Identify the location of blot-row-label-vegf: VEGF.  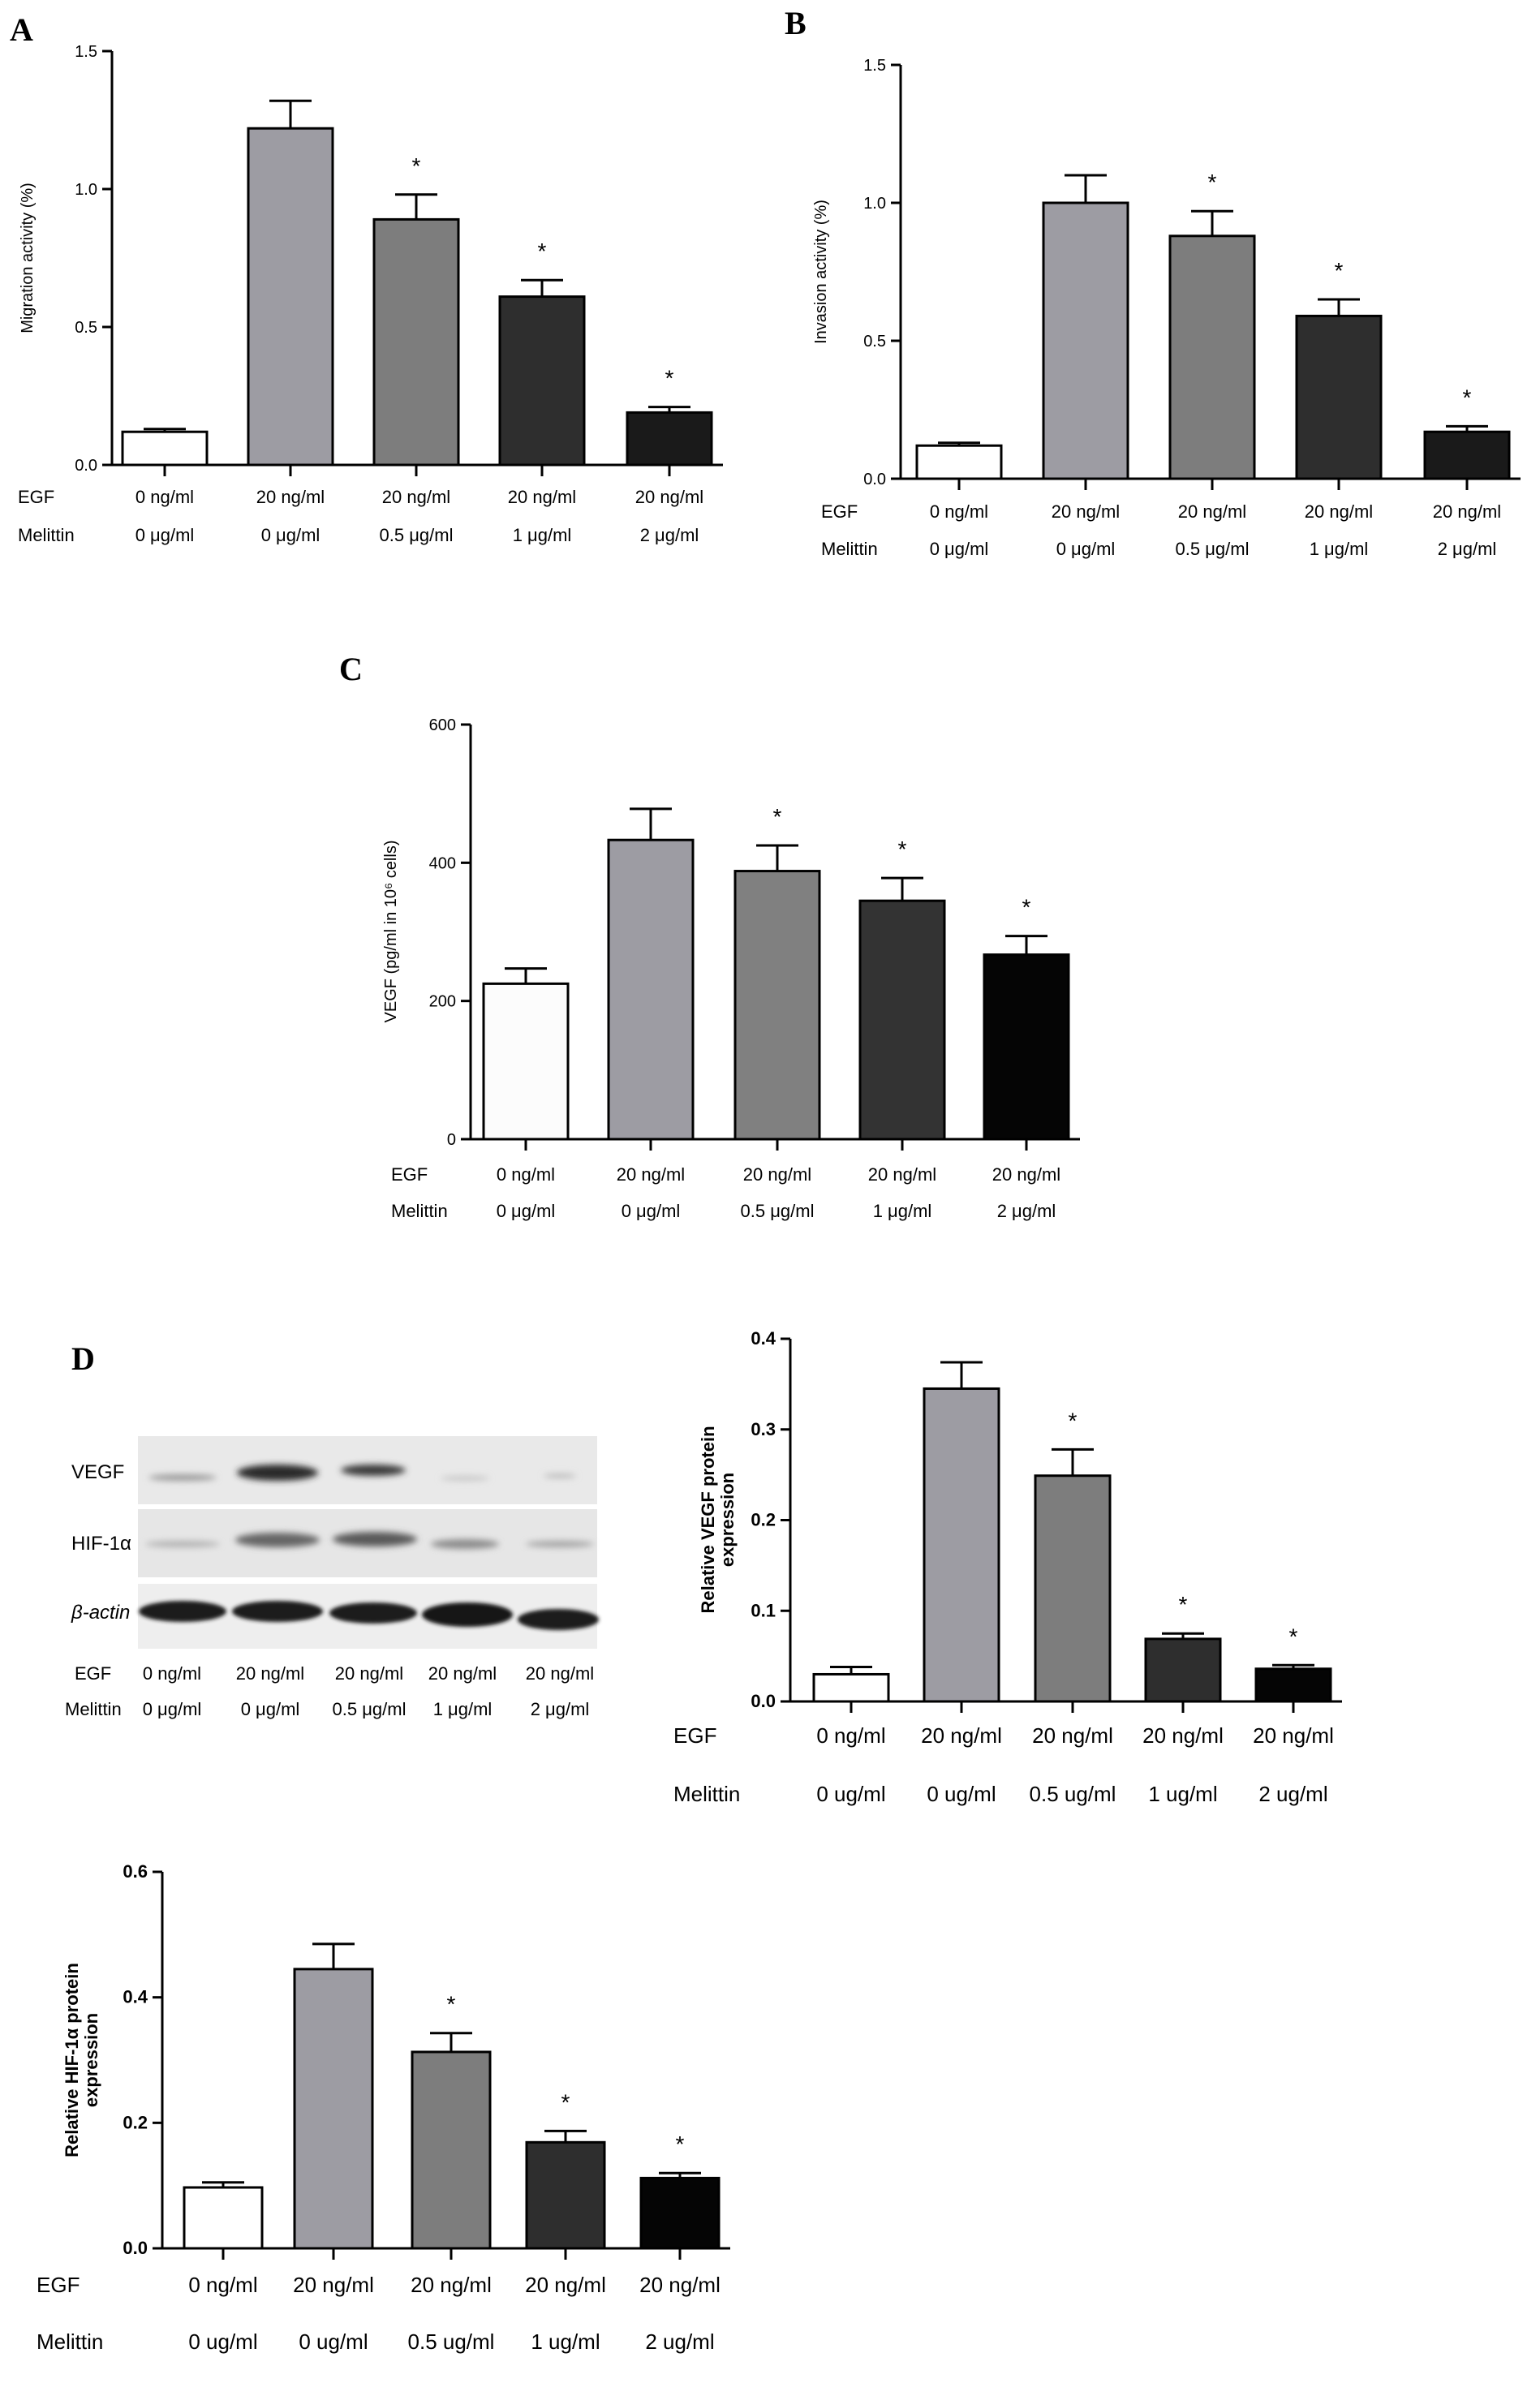
(97, 1472).